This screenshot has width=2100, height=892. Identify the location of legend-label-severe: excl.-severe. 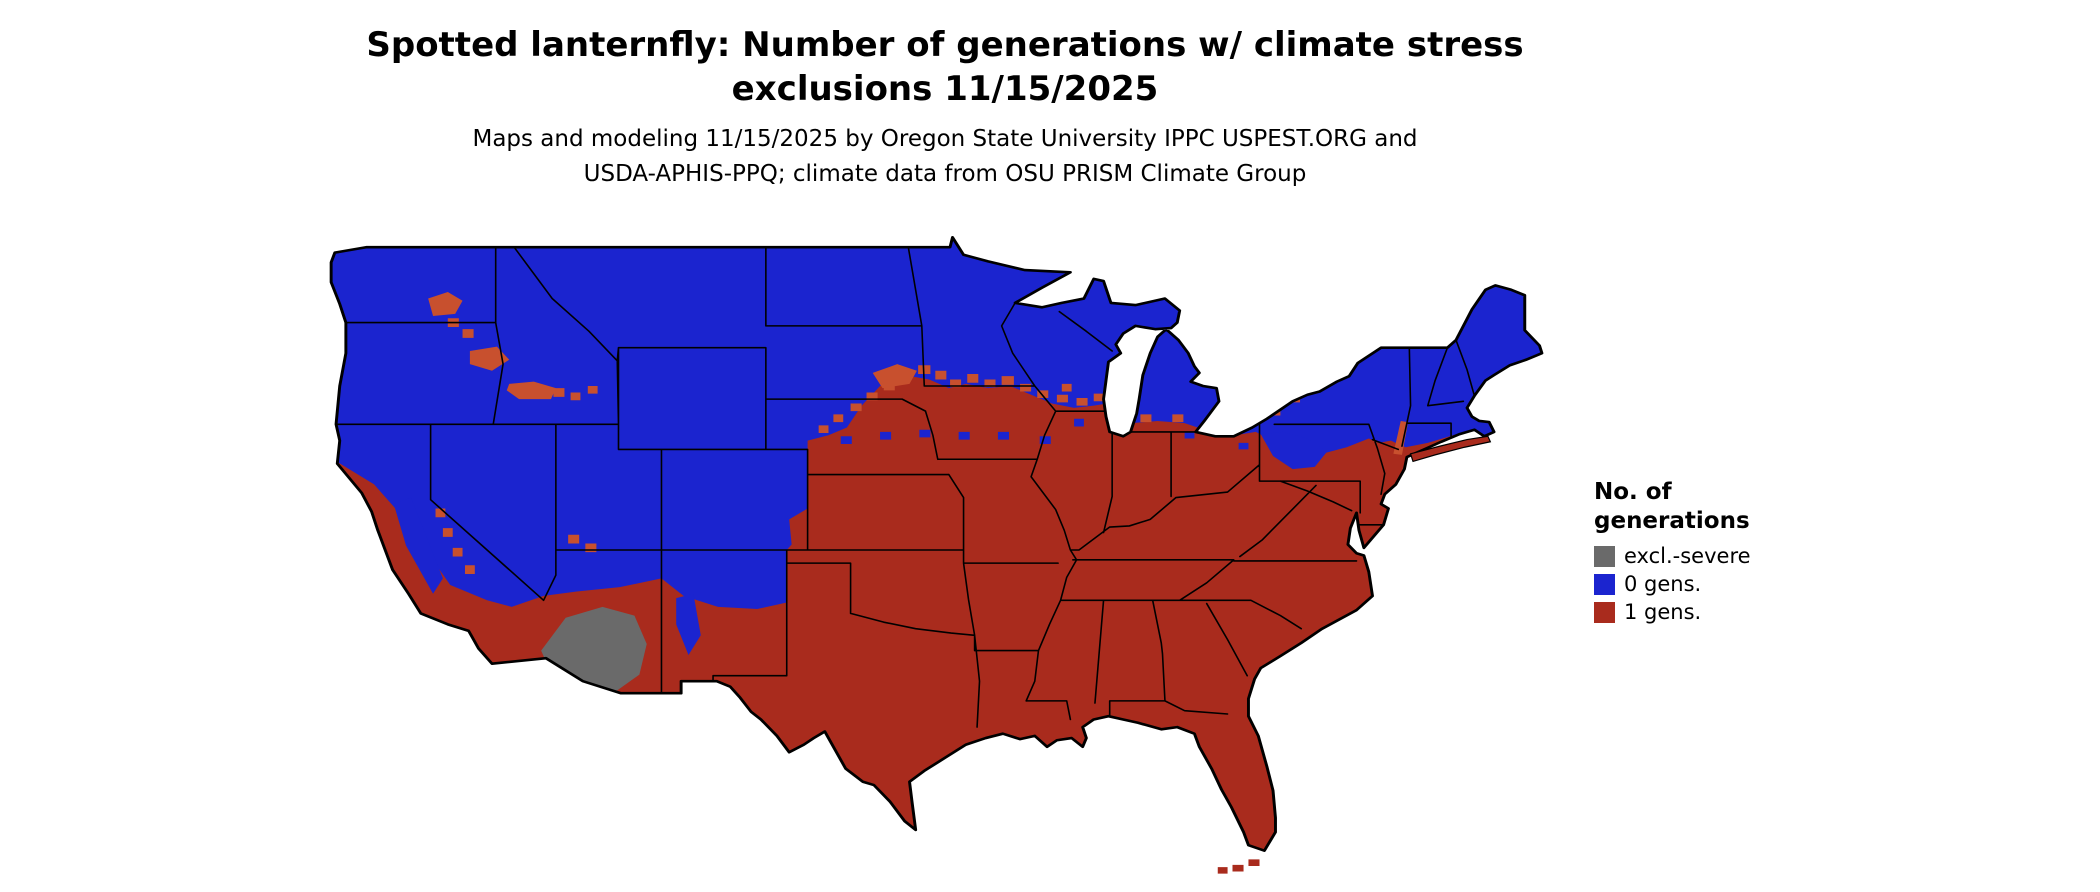
(1687, 555).